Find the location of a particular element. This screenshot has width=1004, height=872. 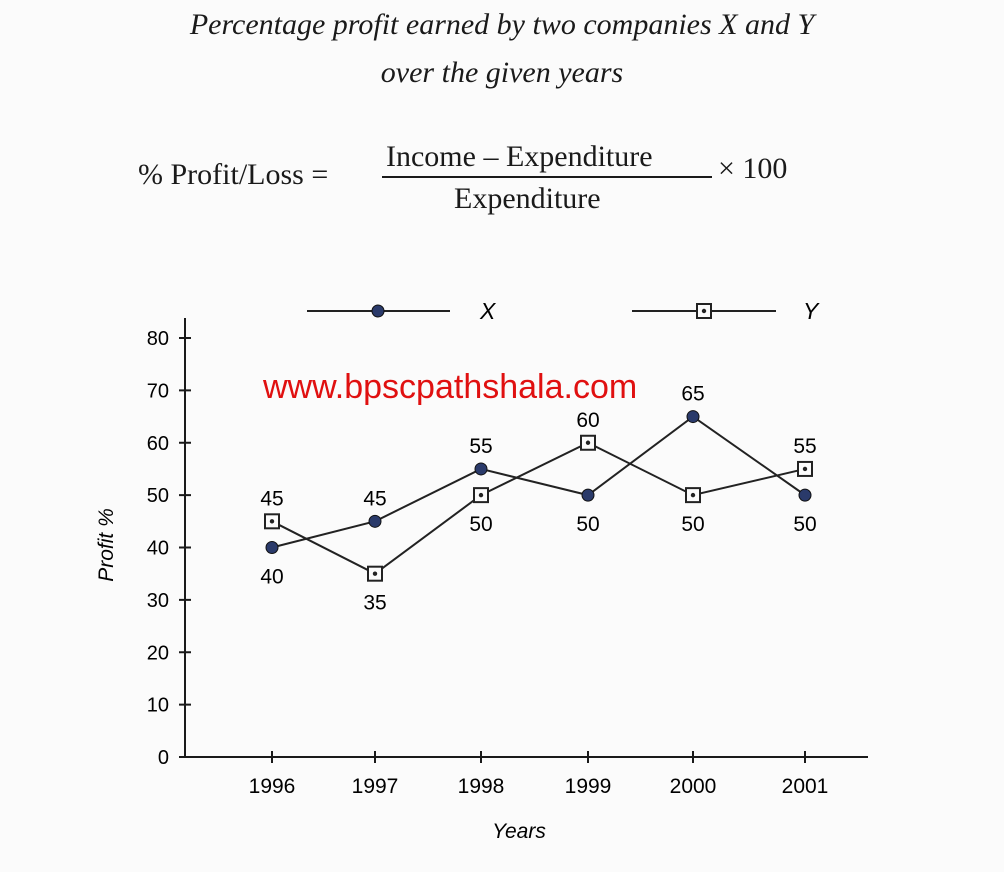

y-axis-title: Profit % is located at coordinates (106, 545).